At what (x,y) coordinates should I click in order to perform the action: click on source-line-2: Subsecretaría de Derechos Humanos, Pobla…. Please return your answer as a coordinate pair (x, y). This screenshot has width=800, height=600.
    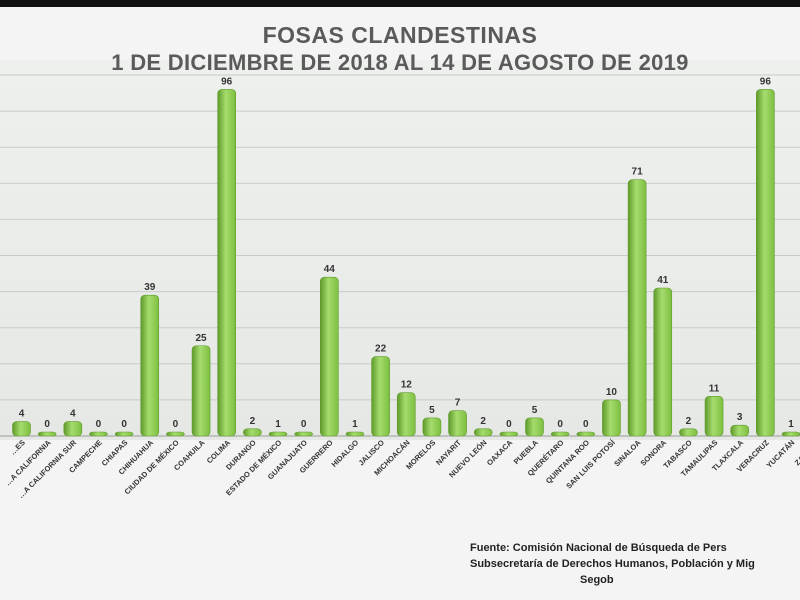
    Looking at the image, I should click on (612, 564).